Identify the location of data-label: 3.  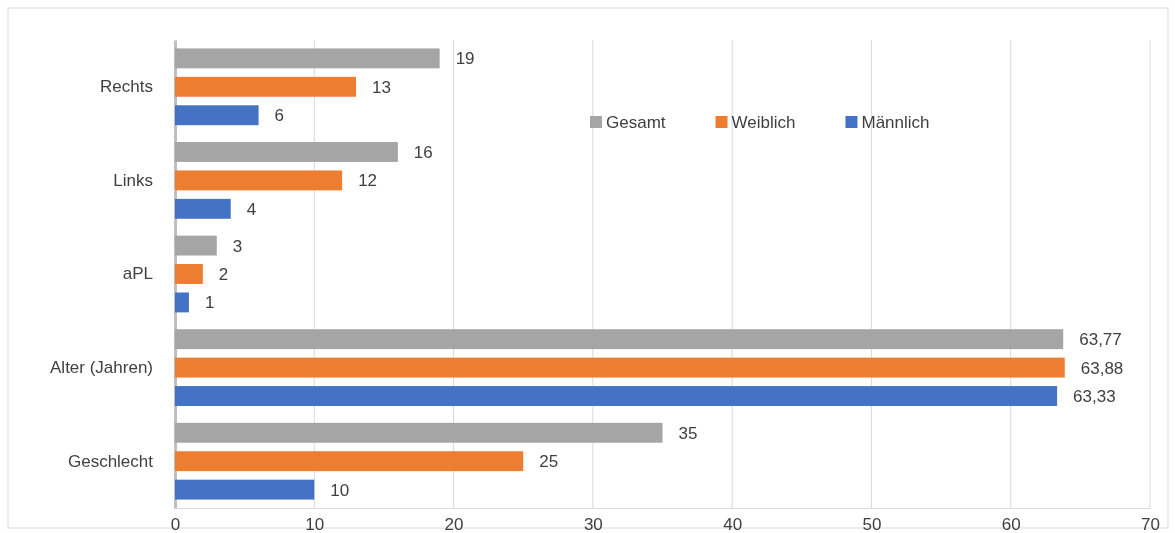
(237, 246).